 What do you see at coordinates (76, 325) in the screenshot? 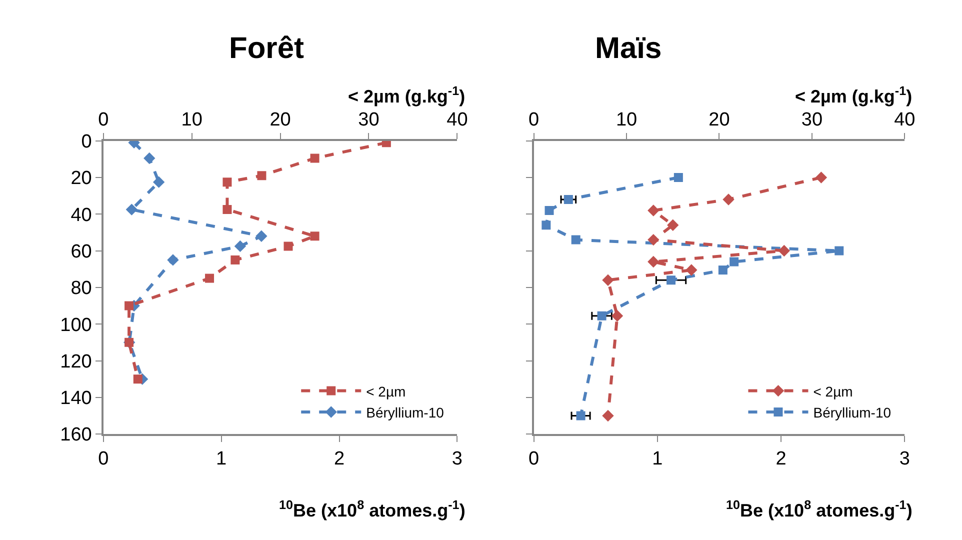
I see `y-tick-label: 100` at bounding box center [76, 325].